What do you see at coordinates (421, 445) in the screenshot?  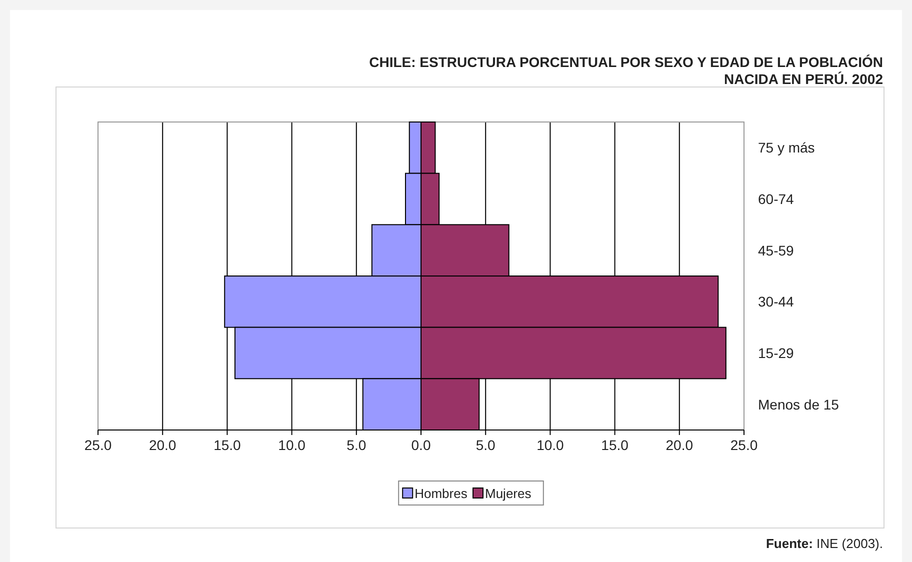 I see `x-tick-label: 0.0` at bounding box center [421, 445].